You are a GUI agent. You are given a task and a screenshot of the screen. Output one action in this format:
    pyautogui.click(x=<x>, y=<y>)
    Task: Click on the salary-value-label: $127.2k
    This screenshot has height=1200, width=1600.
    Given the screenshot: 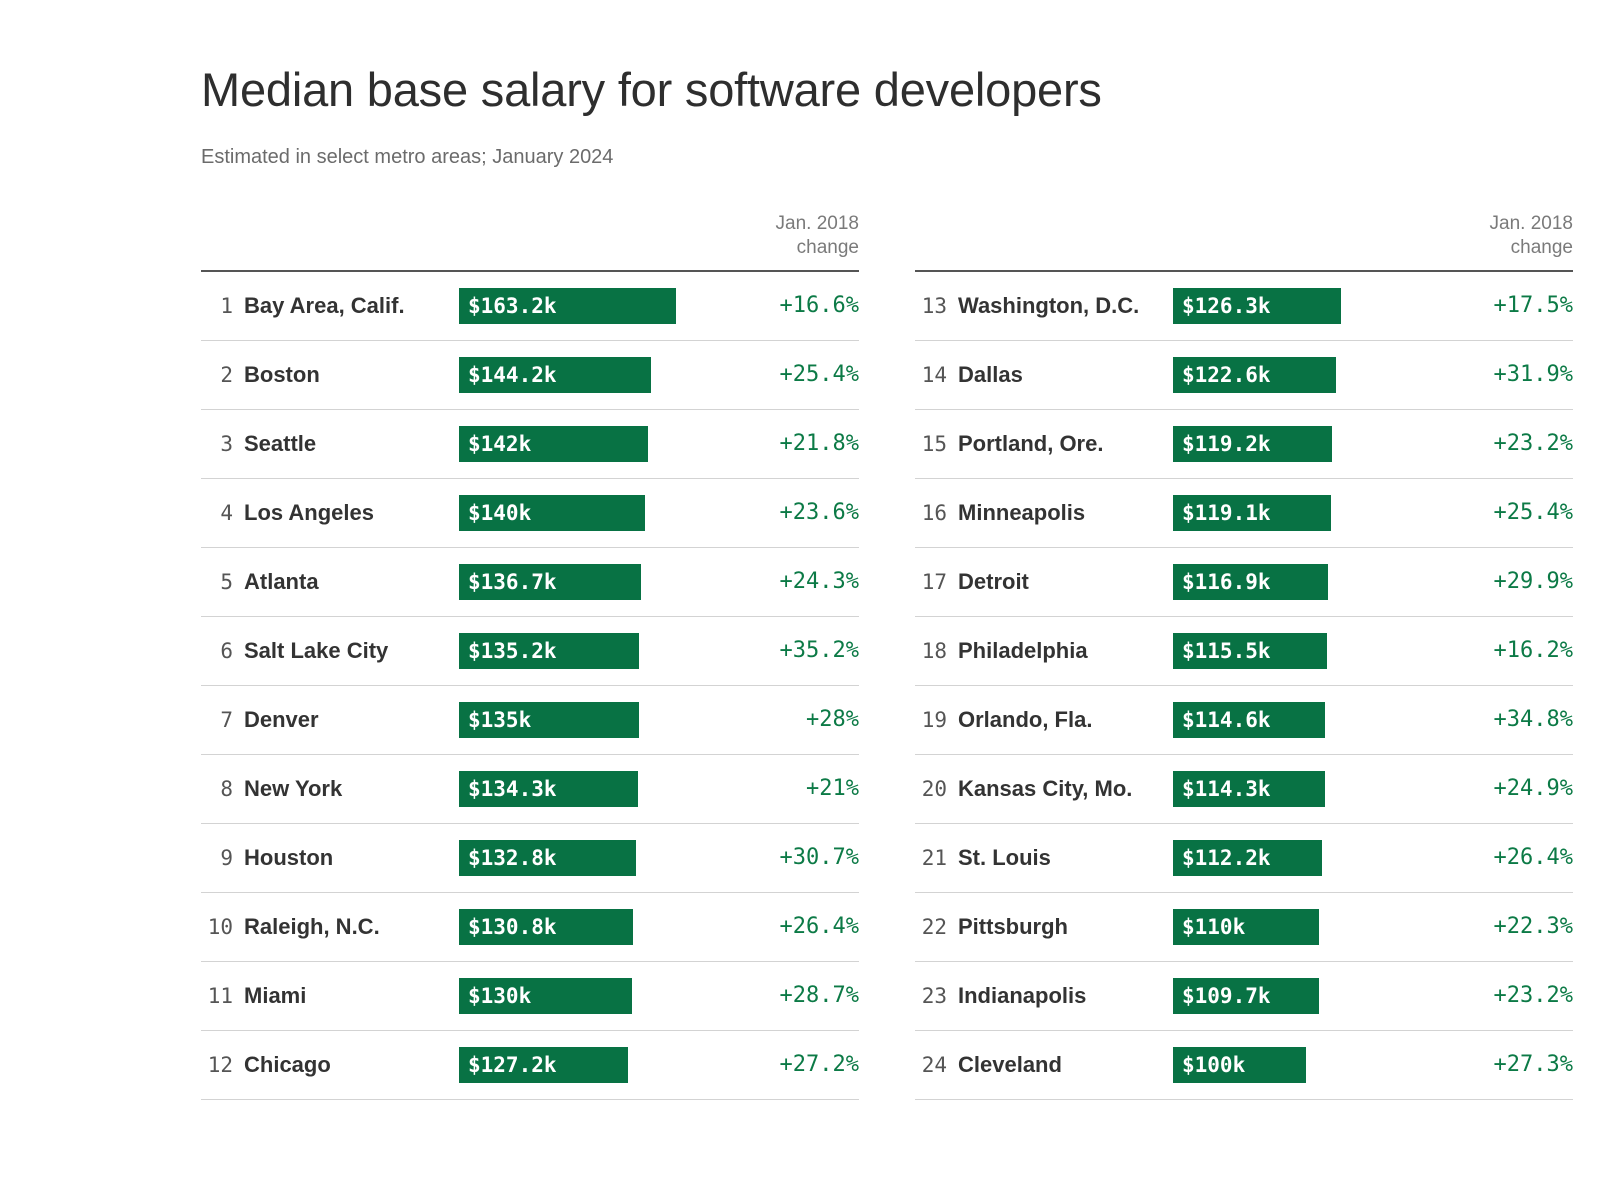 What is the action you would take?
    pyautogui.click(x=512, y=1065)
    